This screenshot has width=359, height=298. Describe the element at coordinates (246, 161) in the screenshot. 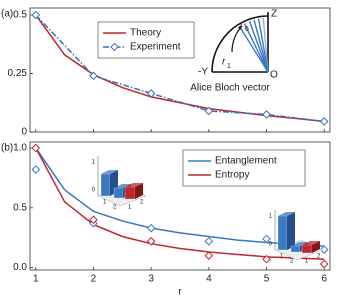

I see `legend-label: Entanglement` at that location.